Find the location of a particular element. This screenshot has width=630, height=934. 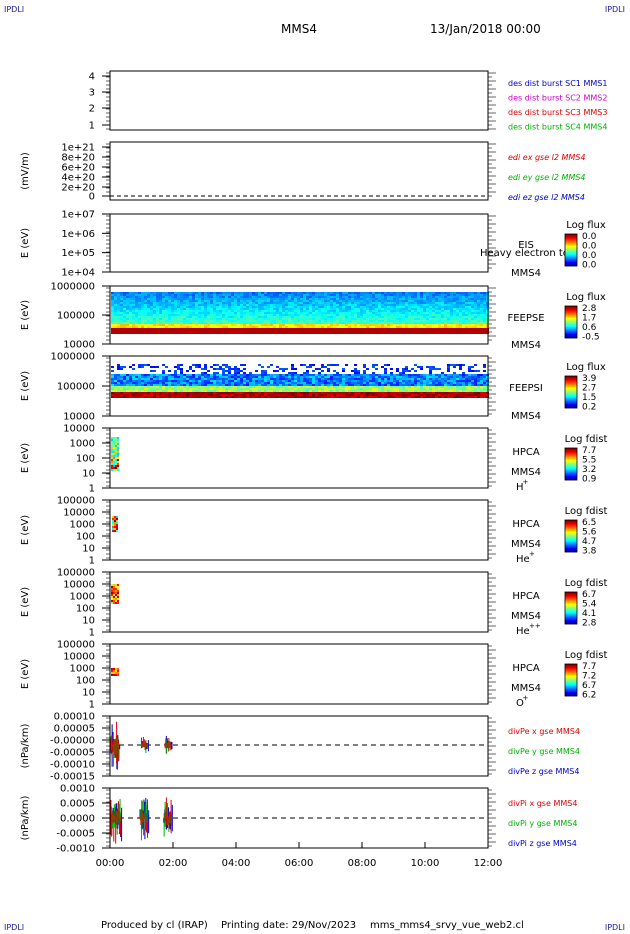

ytick-label: 1 is located at coordinates (92, 561).